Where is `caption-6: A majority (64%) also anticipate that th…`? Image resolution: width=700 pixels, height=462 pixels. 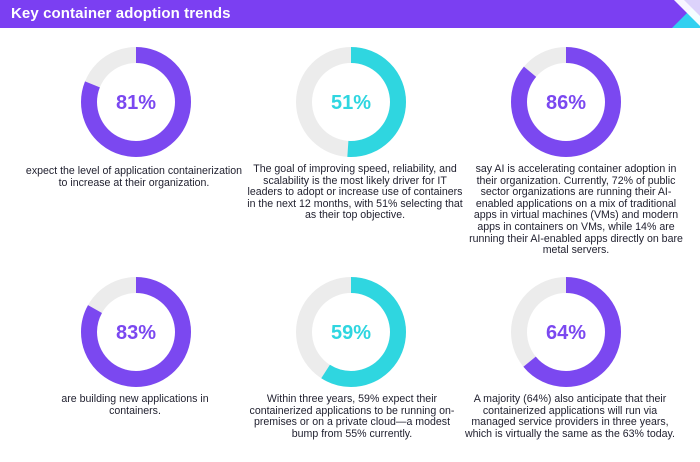
caption-6: A majority (64%) also anticipate that th… is located at coordinates (569, 416).